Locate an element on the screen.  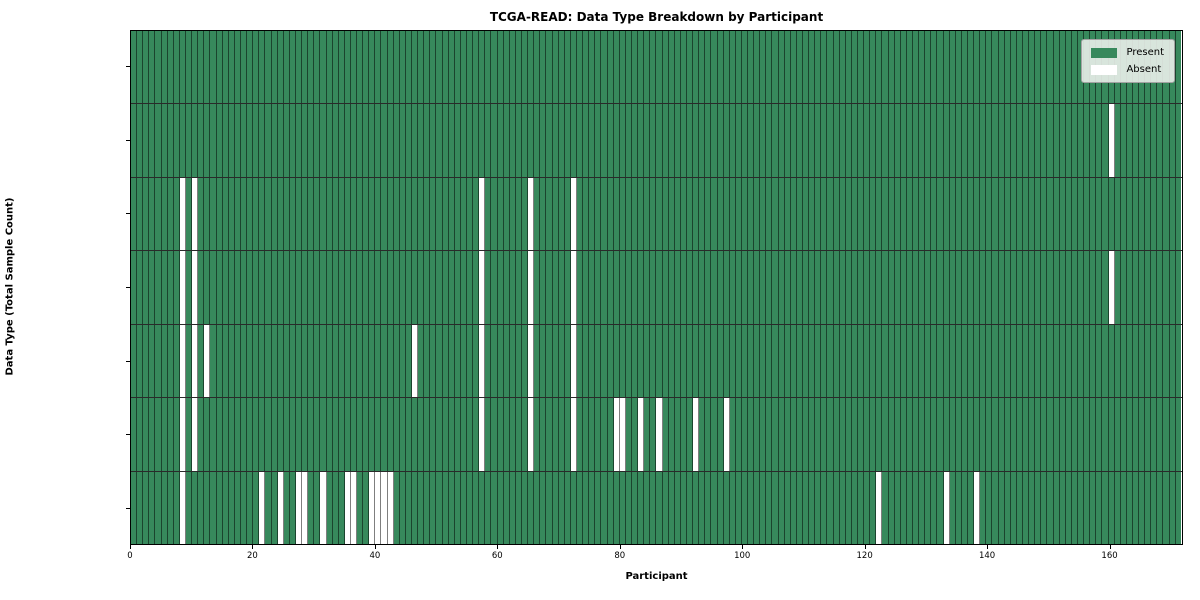
y-tick-mark is located at coordinates (128, 435).